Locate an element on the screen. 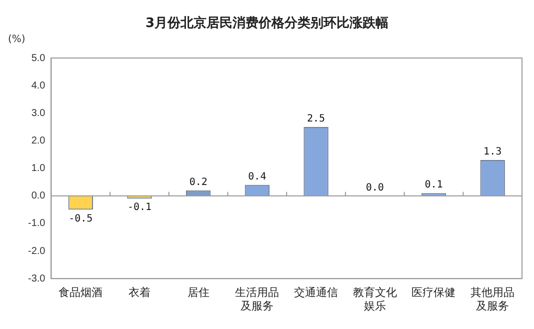  data-label: 1.3 is located at coordinates (493, 152).